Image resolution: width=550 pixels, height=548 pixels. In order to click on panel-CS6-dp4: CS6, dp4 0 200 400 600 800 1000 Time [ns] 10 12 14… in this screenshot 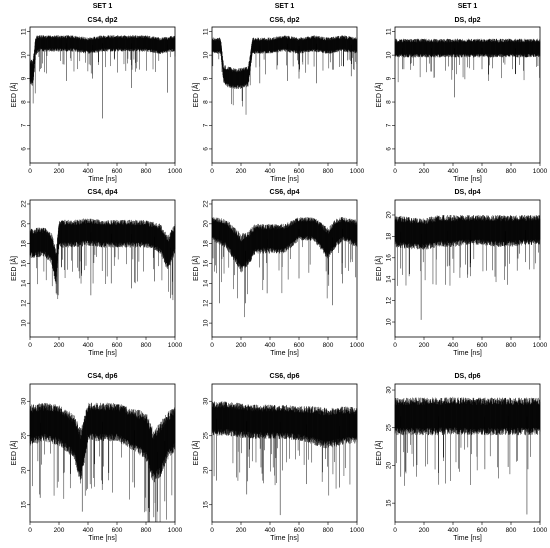, I will do `click(278, 273)`.